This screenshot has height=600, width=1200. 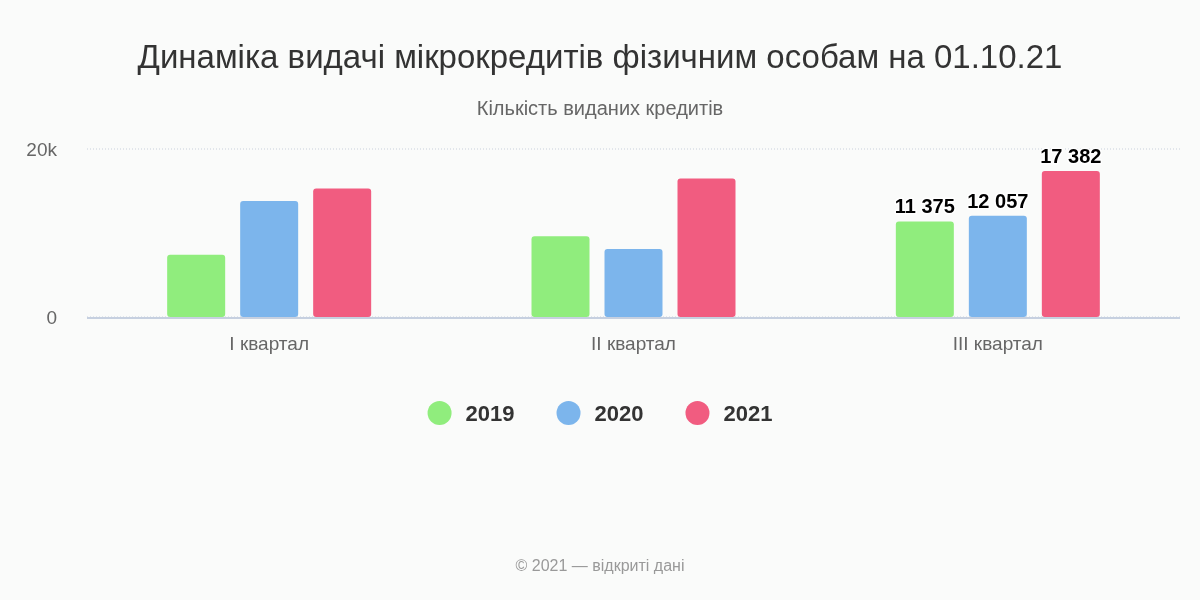 What do you see at coordinates (619, 413) in the screenshot?
I see `legend-label: 2020` at bounding box center [619, 413].